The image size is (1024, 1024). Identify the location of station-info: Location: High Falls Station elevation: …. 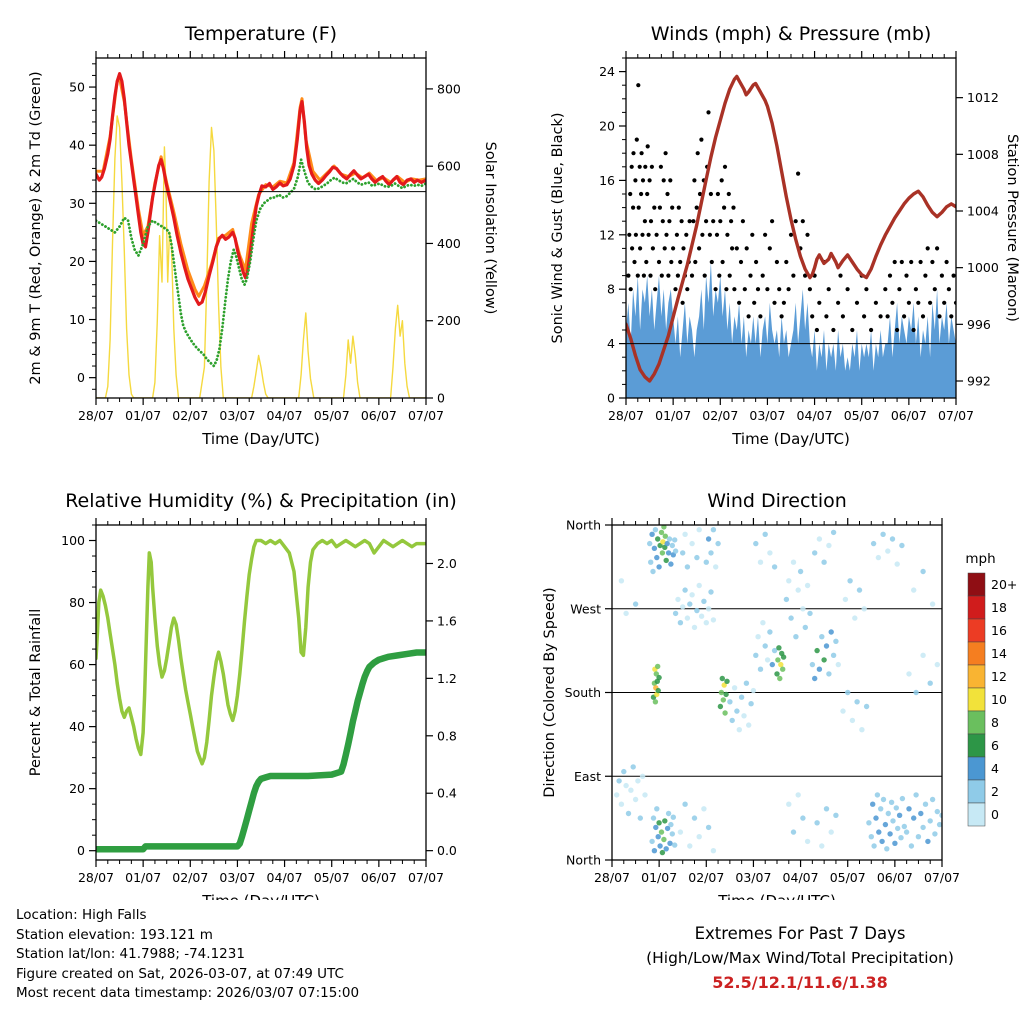
(187, 955).